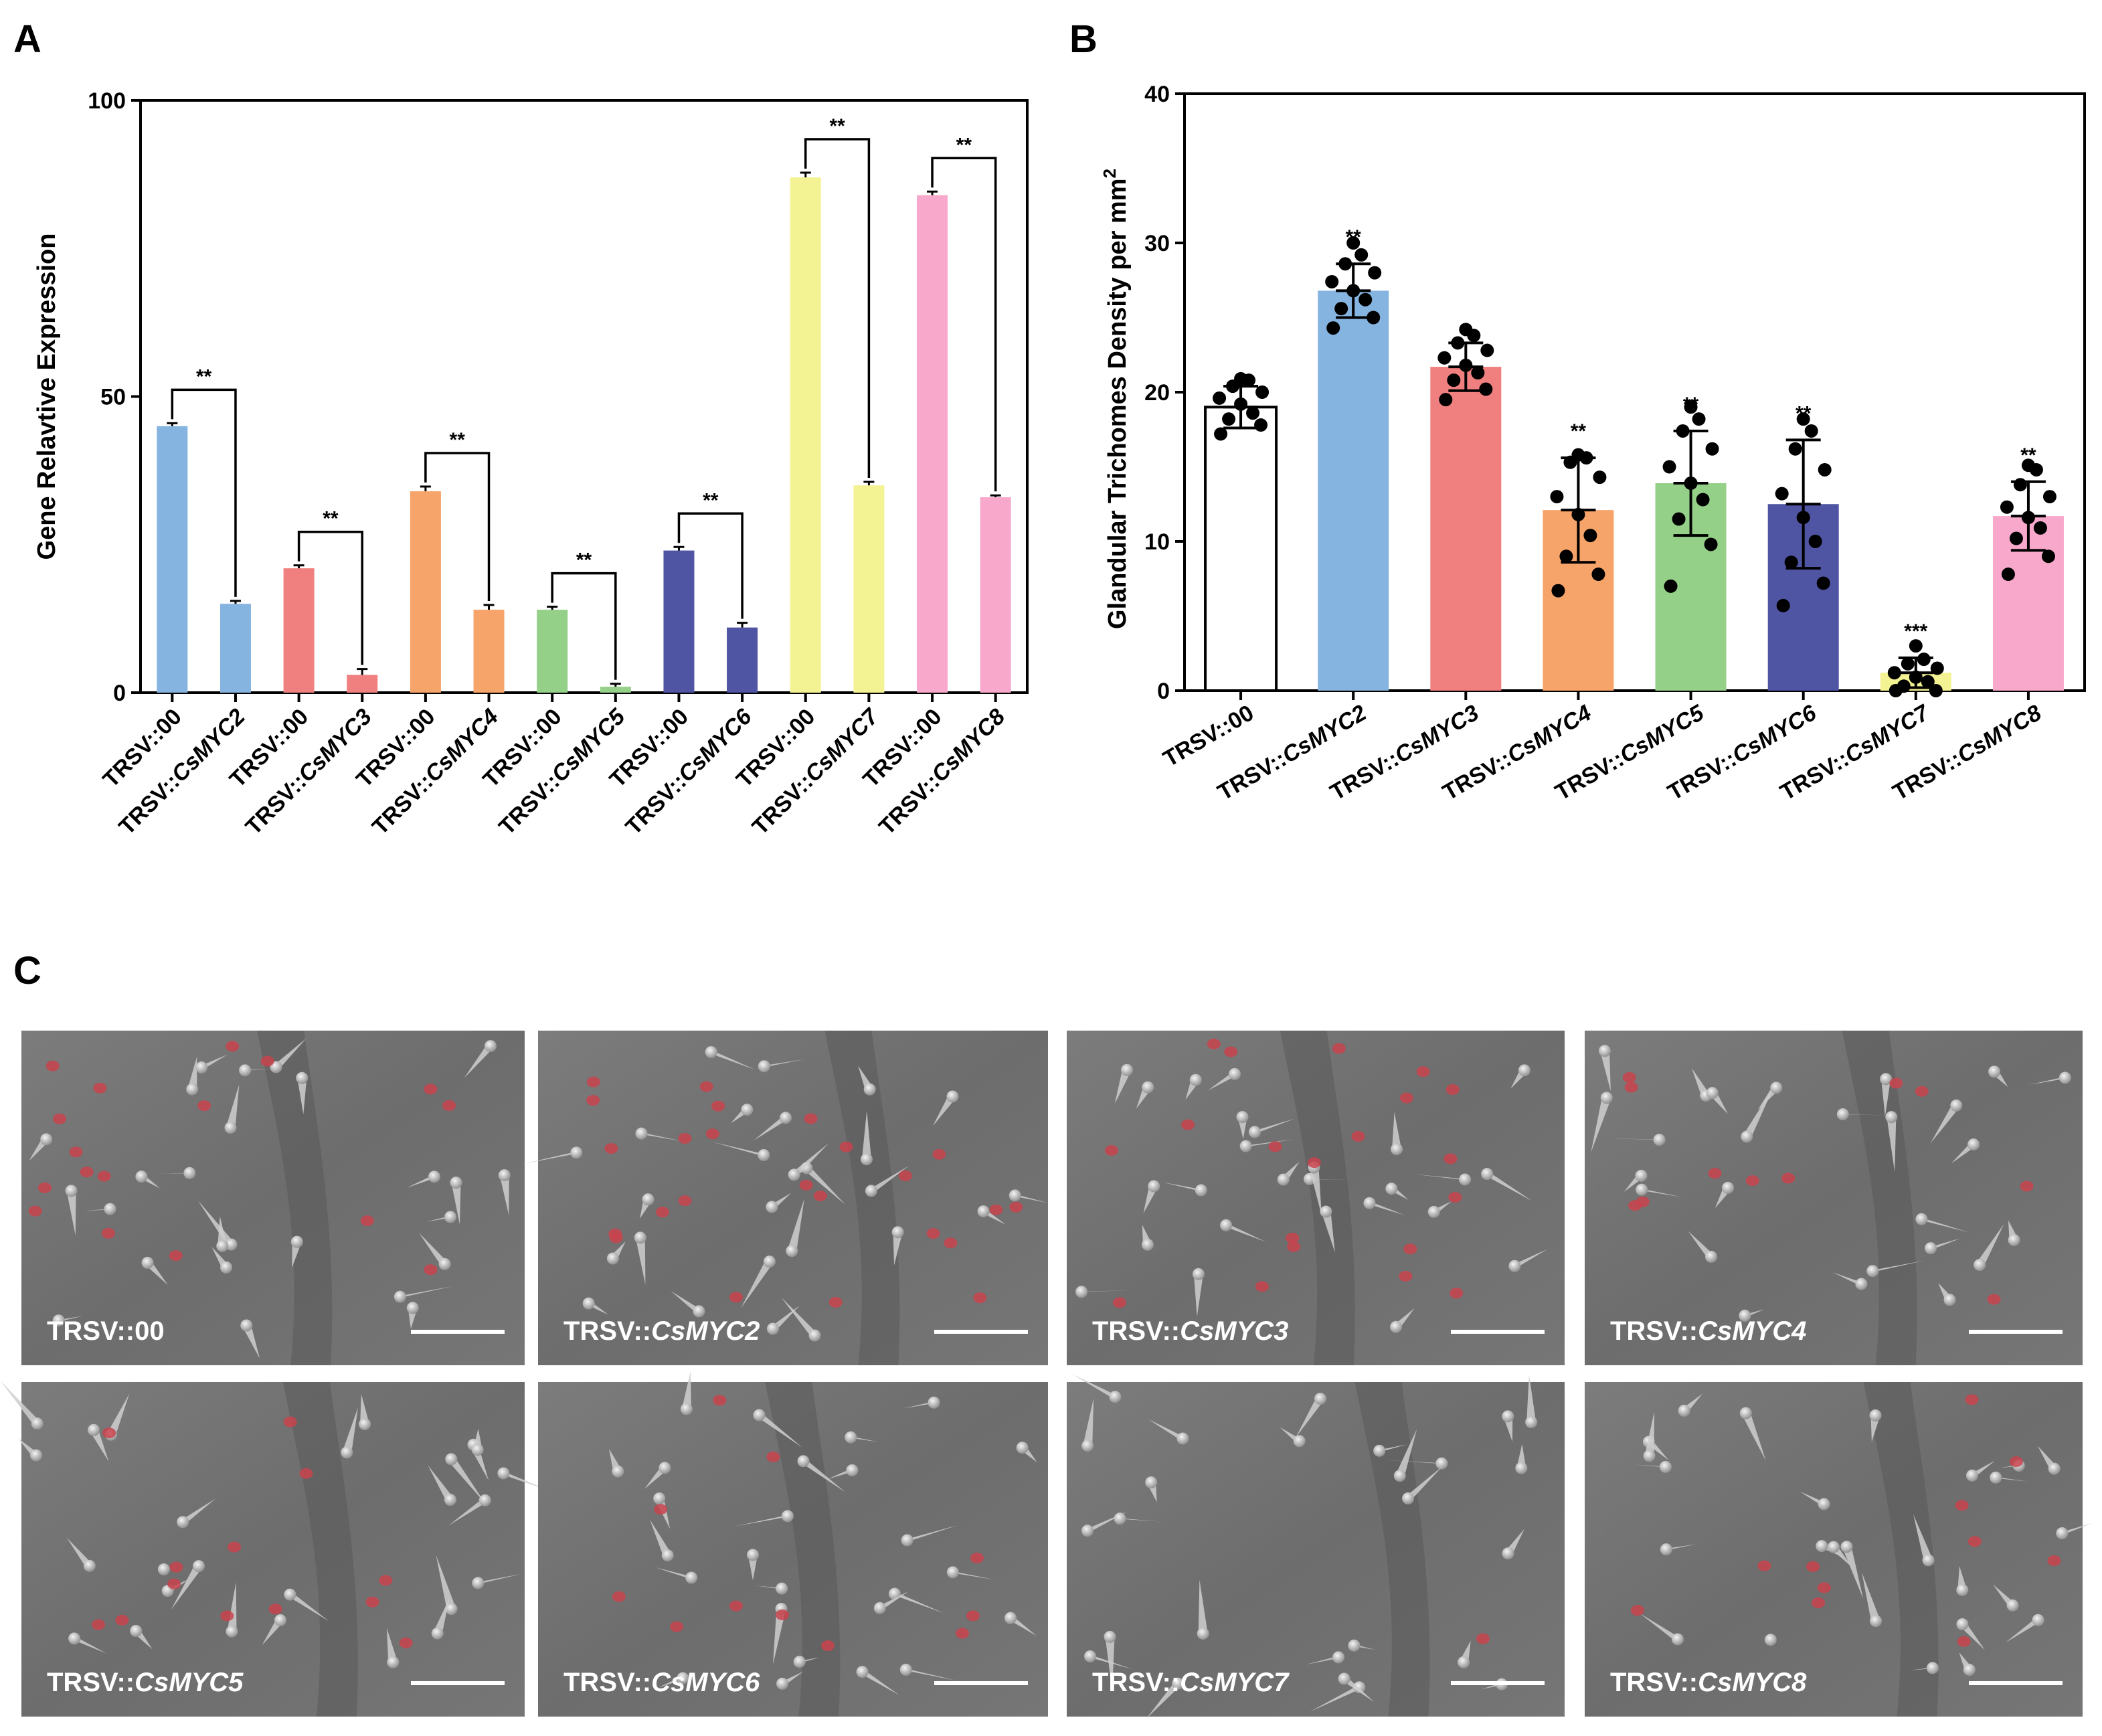 Image resolution: width=2102 pixels, height=1736 pixels. What do you see at coordinates (1691, 405) in the screenshot?
I see `chart-b-significance-label: **` at bounding box center [1691, 405].